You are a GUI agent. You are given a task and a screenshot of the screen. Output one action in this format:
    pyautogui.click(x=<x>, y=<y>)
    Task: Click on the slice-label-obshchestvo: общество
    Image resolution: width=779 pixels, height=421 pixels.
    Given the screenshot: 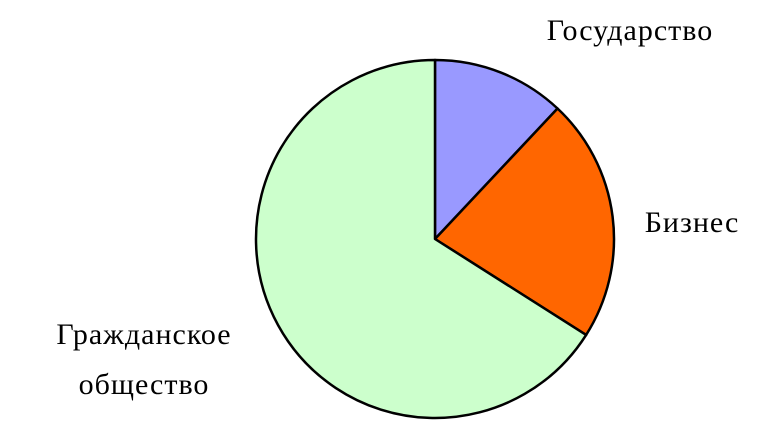 What is the action you would take?
    pyautogui.click(x=144, y=384)
    